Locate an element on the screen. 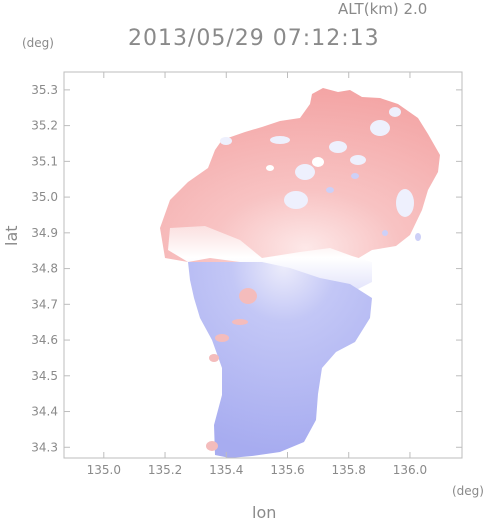 The height and width of the screenshot is (522, 491). y-tick-label: 34.8 is located at coordinates (44, 269).